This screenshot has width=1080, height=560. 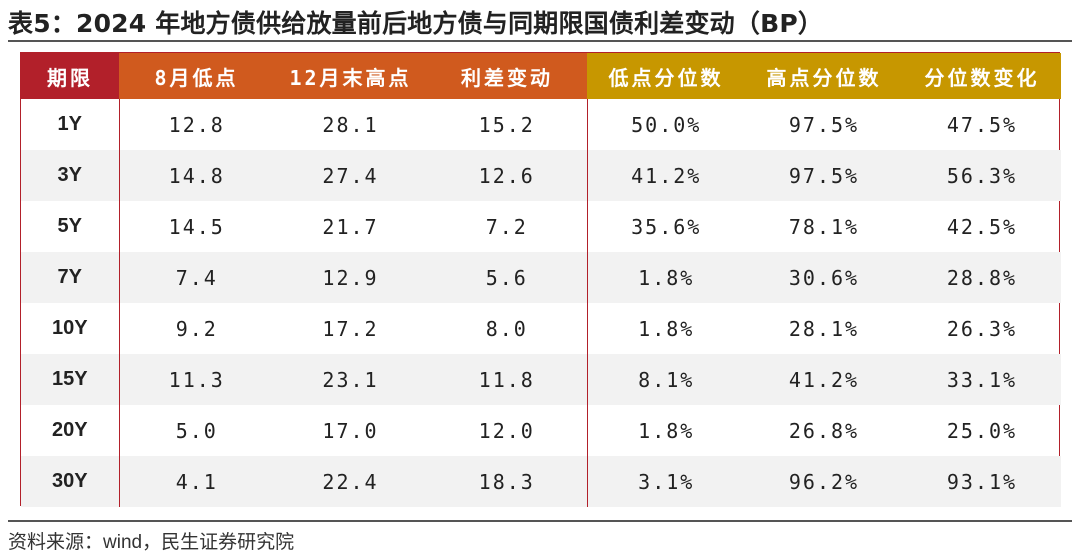 What do you see at coordinates (824, 430) in the screenshot?
I see `cell-high-percentile: 26.8%` at bounding box center [824, 430].